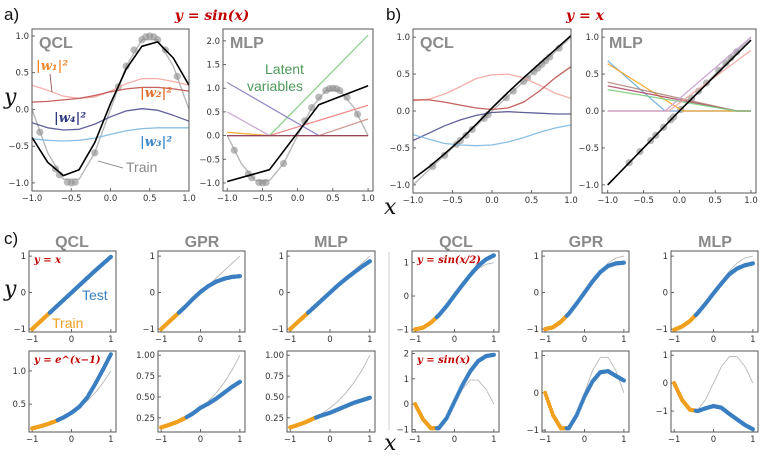 This screenshot has height=456, width=761. What do you see at coordinates (406, 355) in the screenshot?
I see `y-tick-label: 2` at bounding box center [406, 355].